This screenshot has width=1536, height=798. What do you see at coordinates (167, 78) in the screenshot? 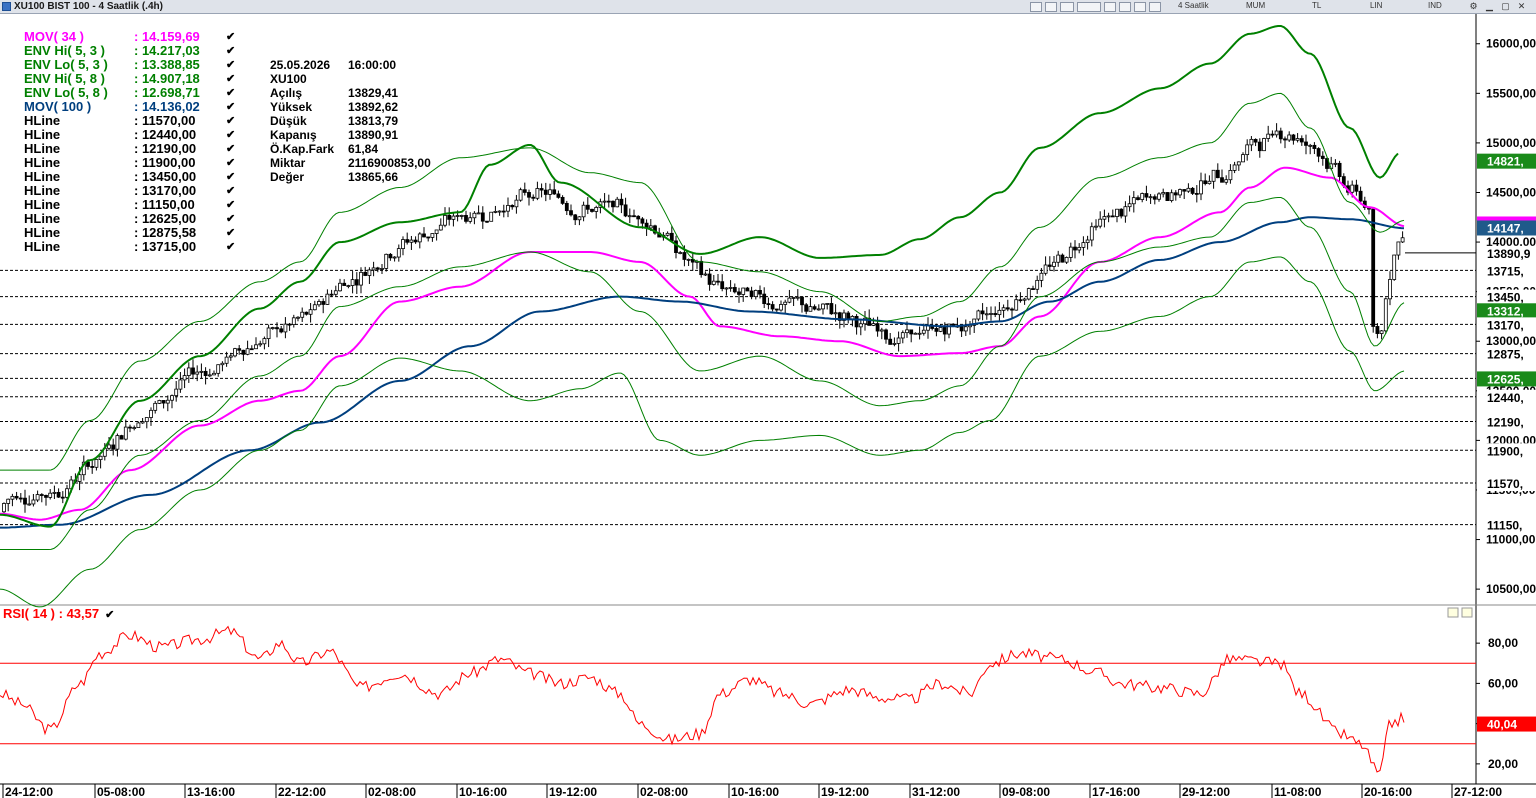
I see `legend-value: : 14.907,18` at bounding box center [167, 78].